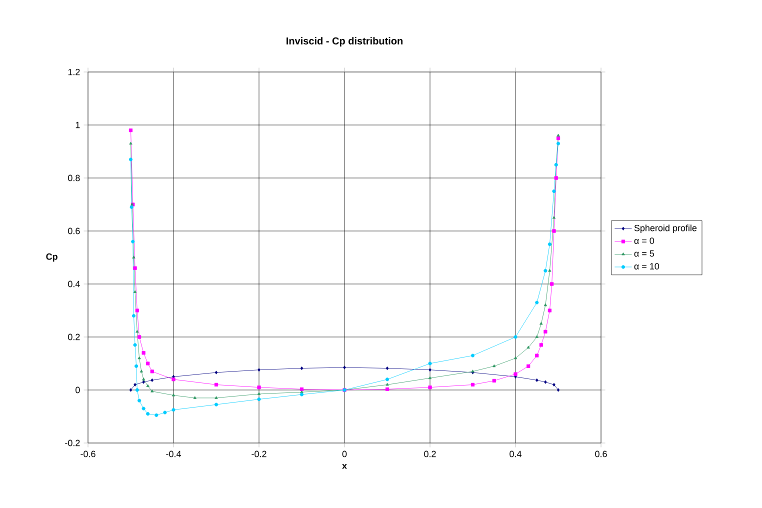  I want to click on y-tick-label: 0, so click(78, 390).